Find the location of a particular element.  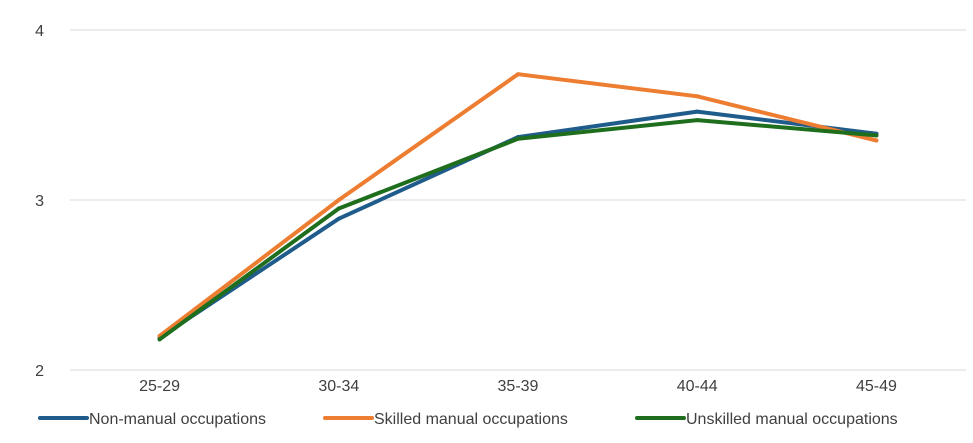

y-tick-label: 3 is located at coordinates (39, 201).